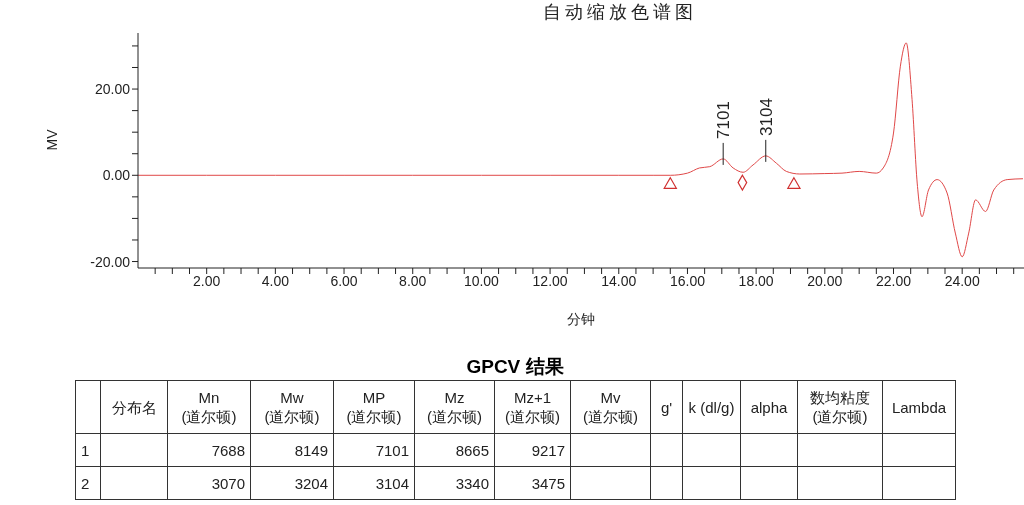  Describe the element at coordinates (413, 280) in the screenshot. I see `x-tick-label: 8.00` at that location.